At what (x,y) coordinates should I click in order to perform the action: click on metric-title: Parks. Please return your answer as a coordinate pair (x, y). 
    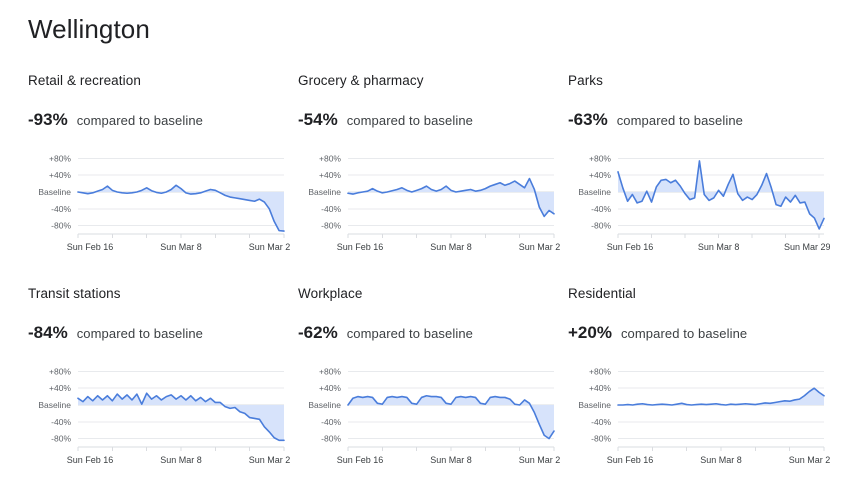
    Looking at the image, I should click on (586, 80).